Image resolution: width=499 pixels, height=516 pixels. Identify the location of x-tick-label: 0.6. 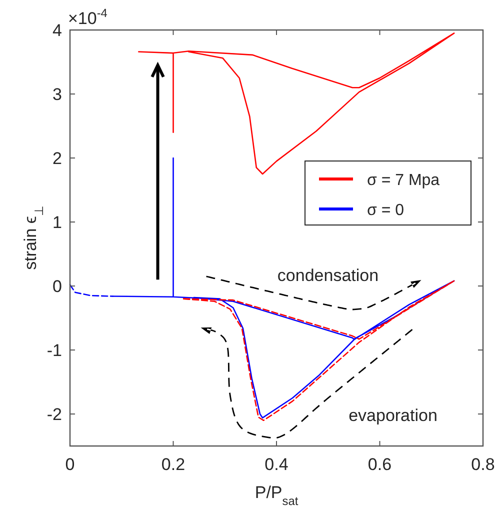
(380, 464).